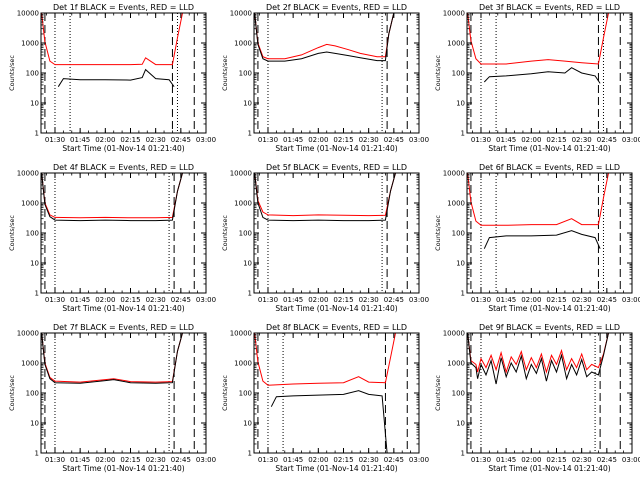  What do you see at coordinates (123, 7) in the screenshot?
I see `chart-title: Det 1f BLACK = Events, RED = LLD` at bounding box center [123, 7].